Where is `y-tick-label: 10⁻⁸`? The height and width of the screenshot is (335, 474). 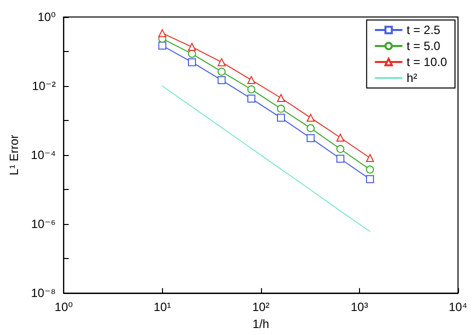 y-tick-label: 10⁻⁸ is located at coordinates (43, 293).